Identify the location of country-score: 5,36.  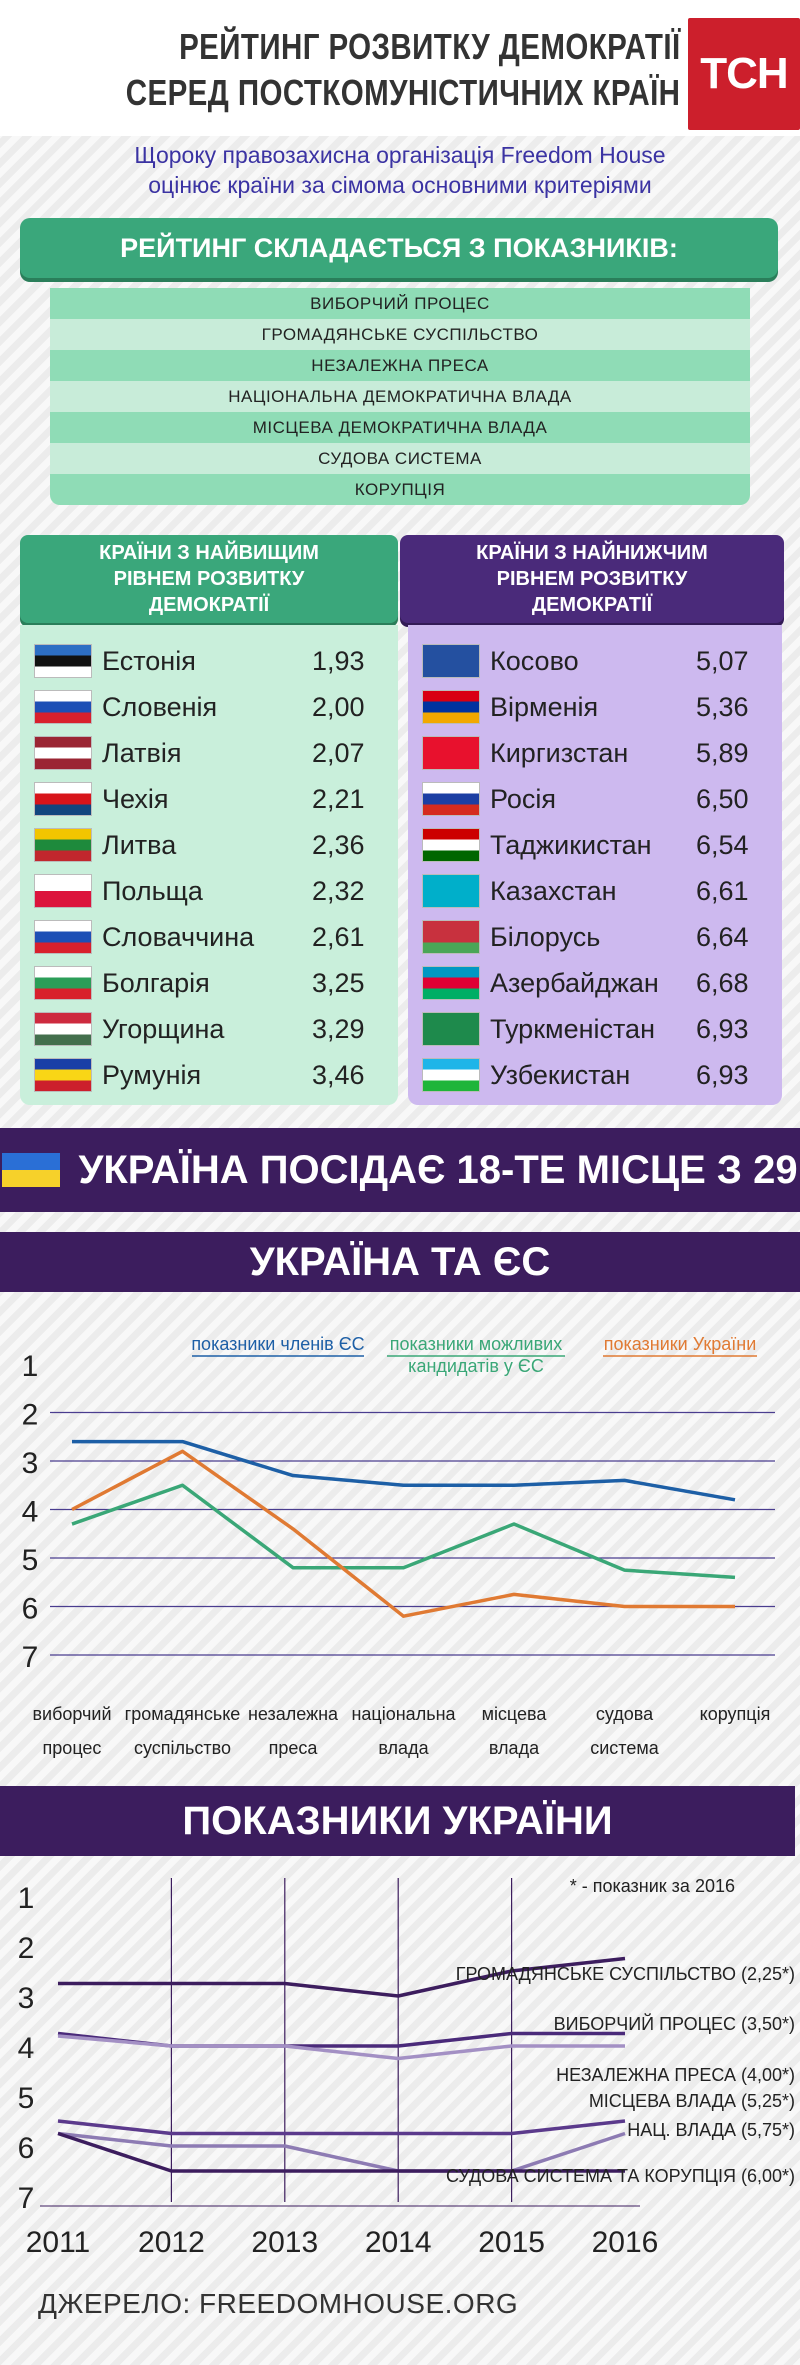
(722, 706).